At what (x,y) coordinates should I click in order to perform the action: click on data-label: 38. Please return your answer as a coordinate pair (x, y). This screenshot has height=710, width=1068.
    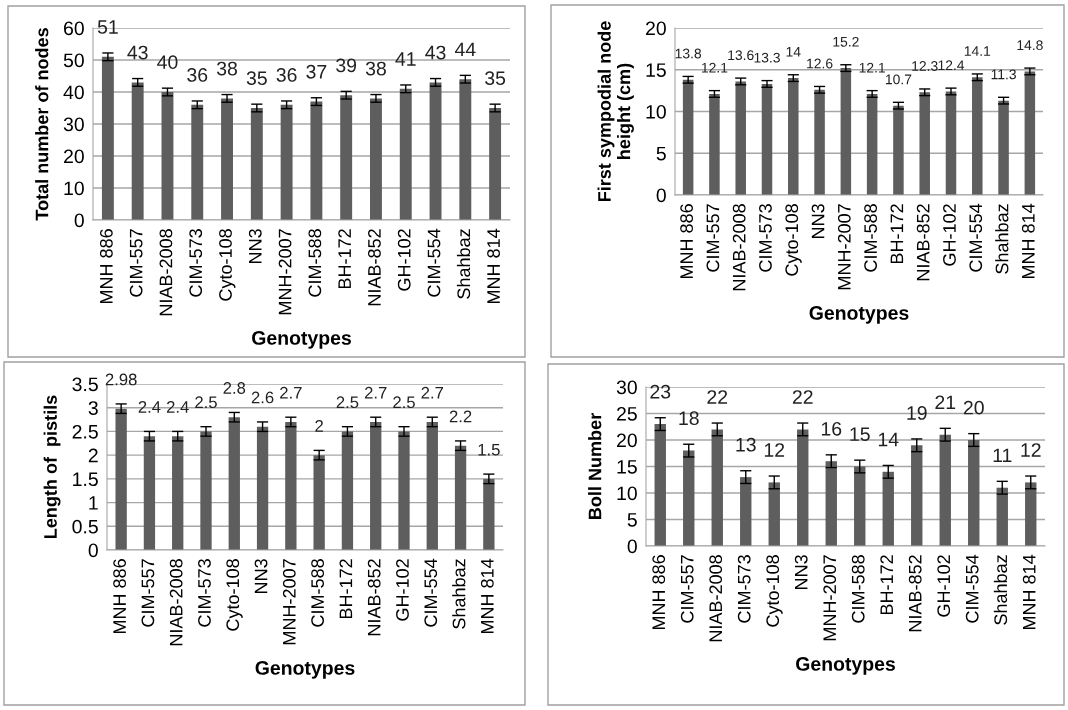
    Looking at the image, I should click on (375, 68).